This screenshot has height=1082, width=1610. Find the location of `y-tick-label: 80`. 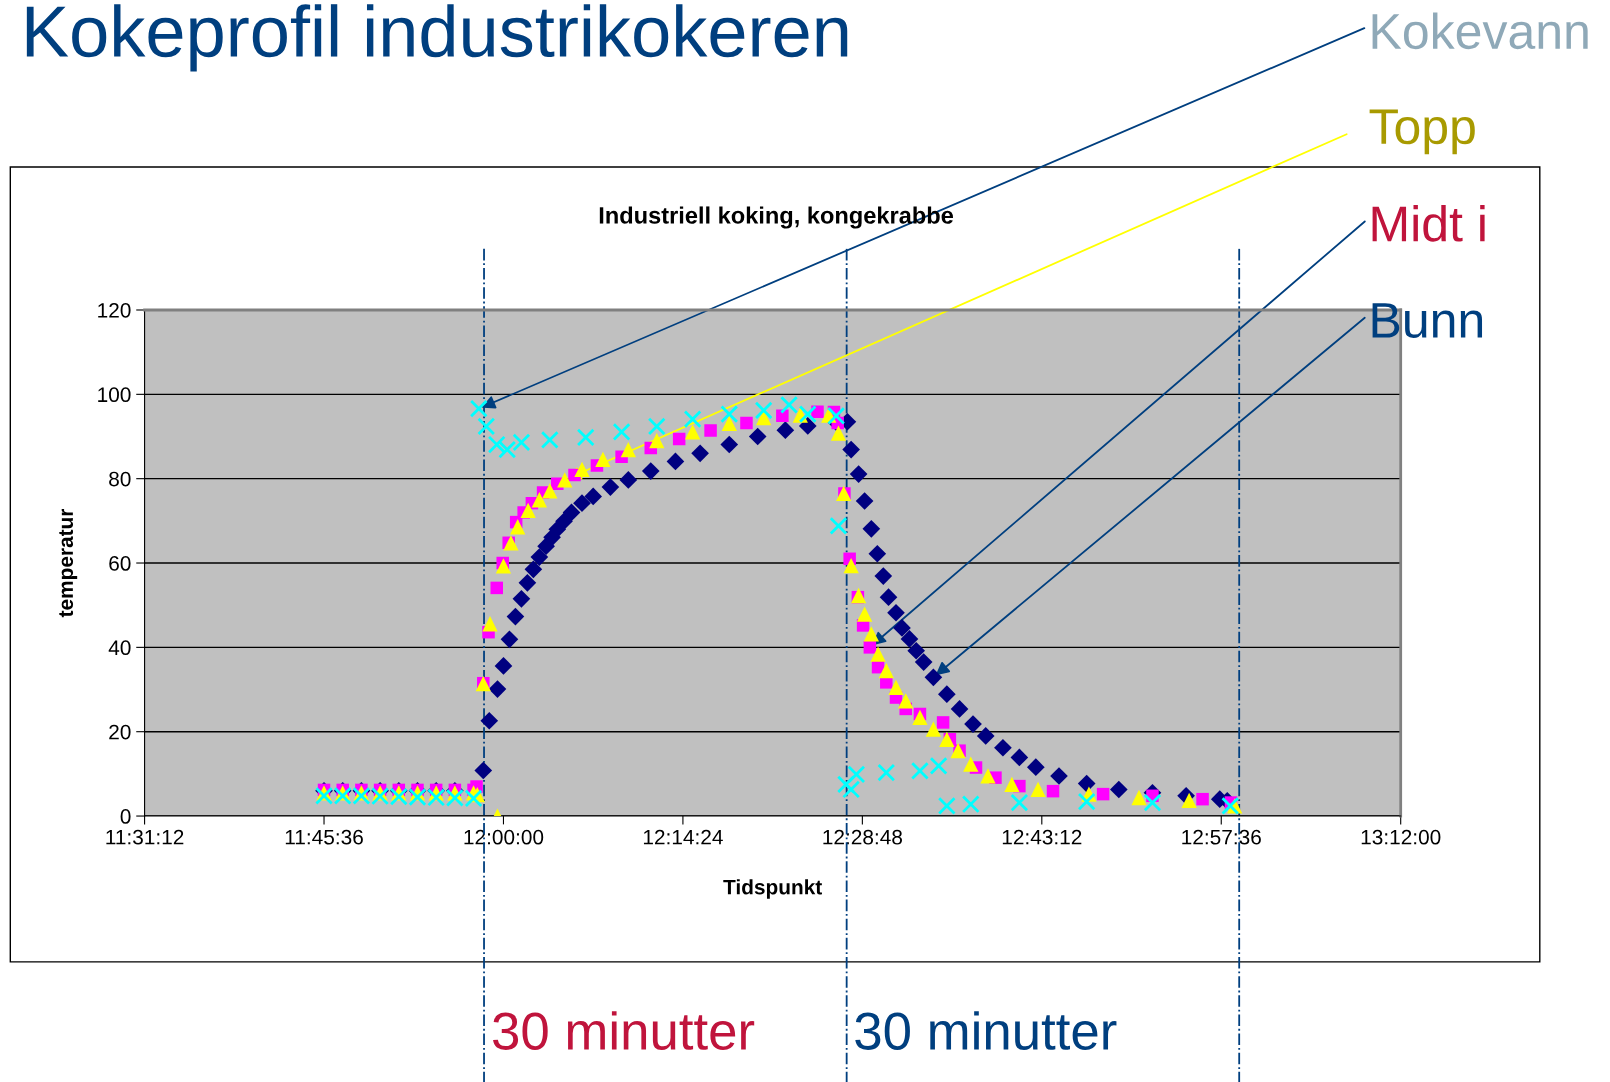

y-tick-label: 80 is located at coordinates (120, 479).